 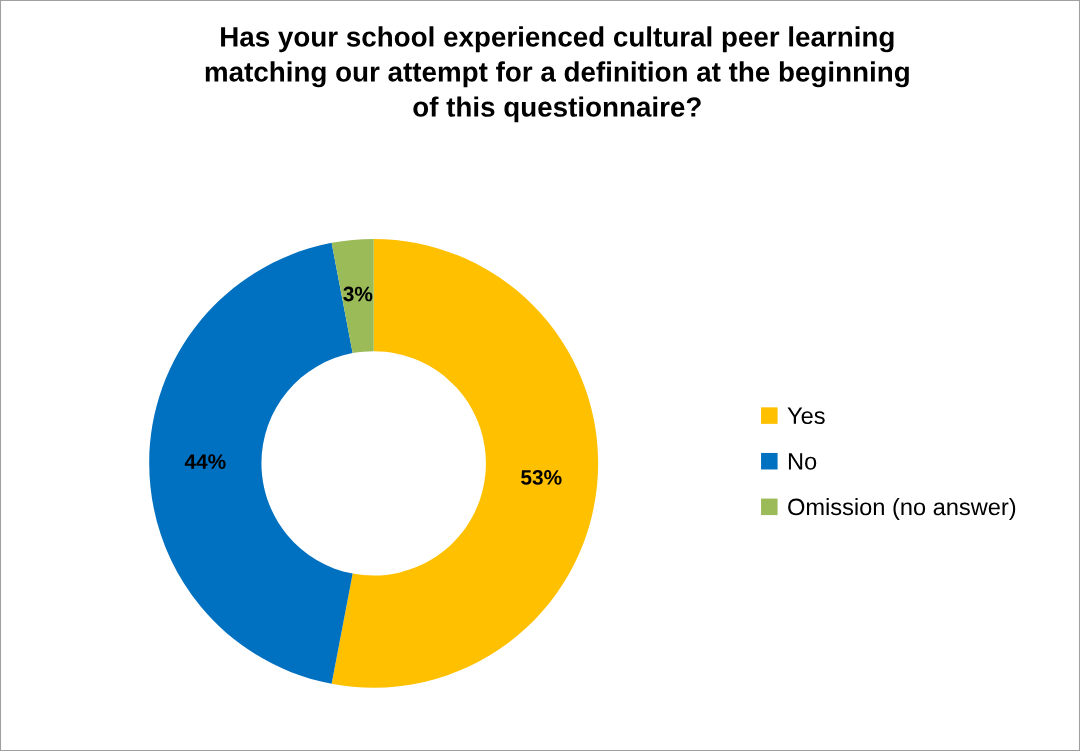 What do you see at coordinates (358, 294) in the screenshot?
I see `data-label: 3%` at bounding box center [358, 294].